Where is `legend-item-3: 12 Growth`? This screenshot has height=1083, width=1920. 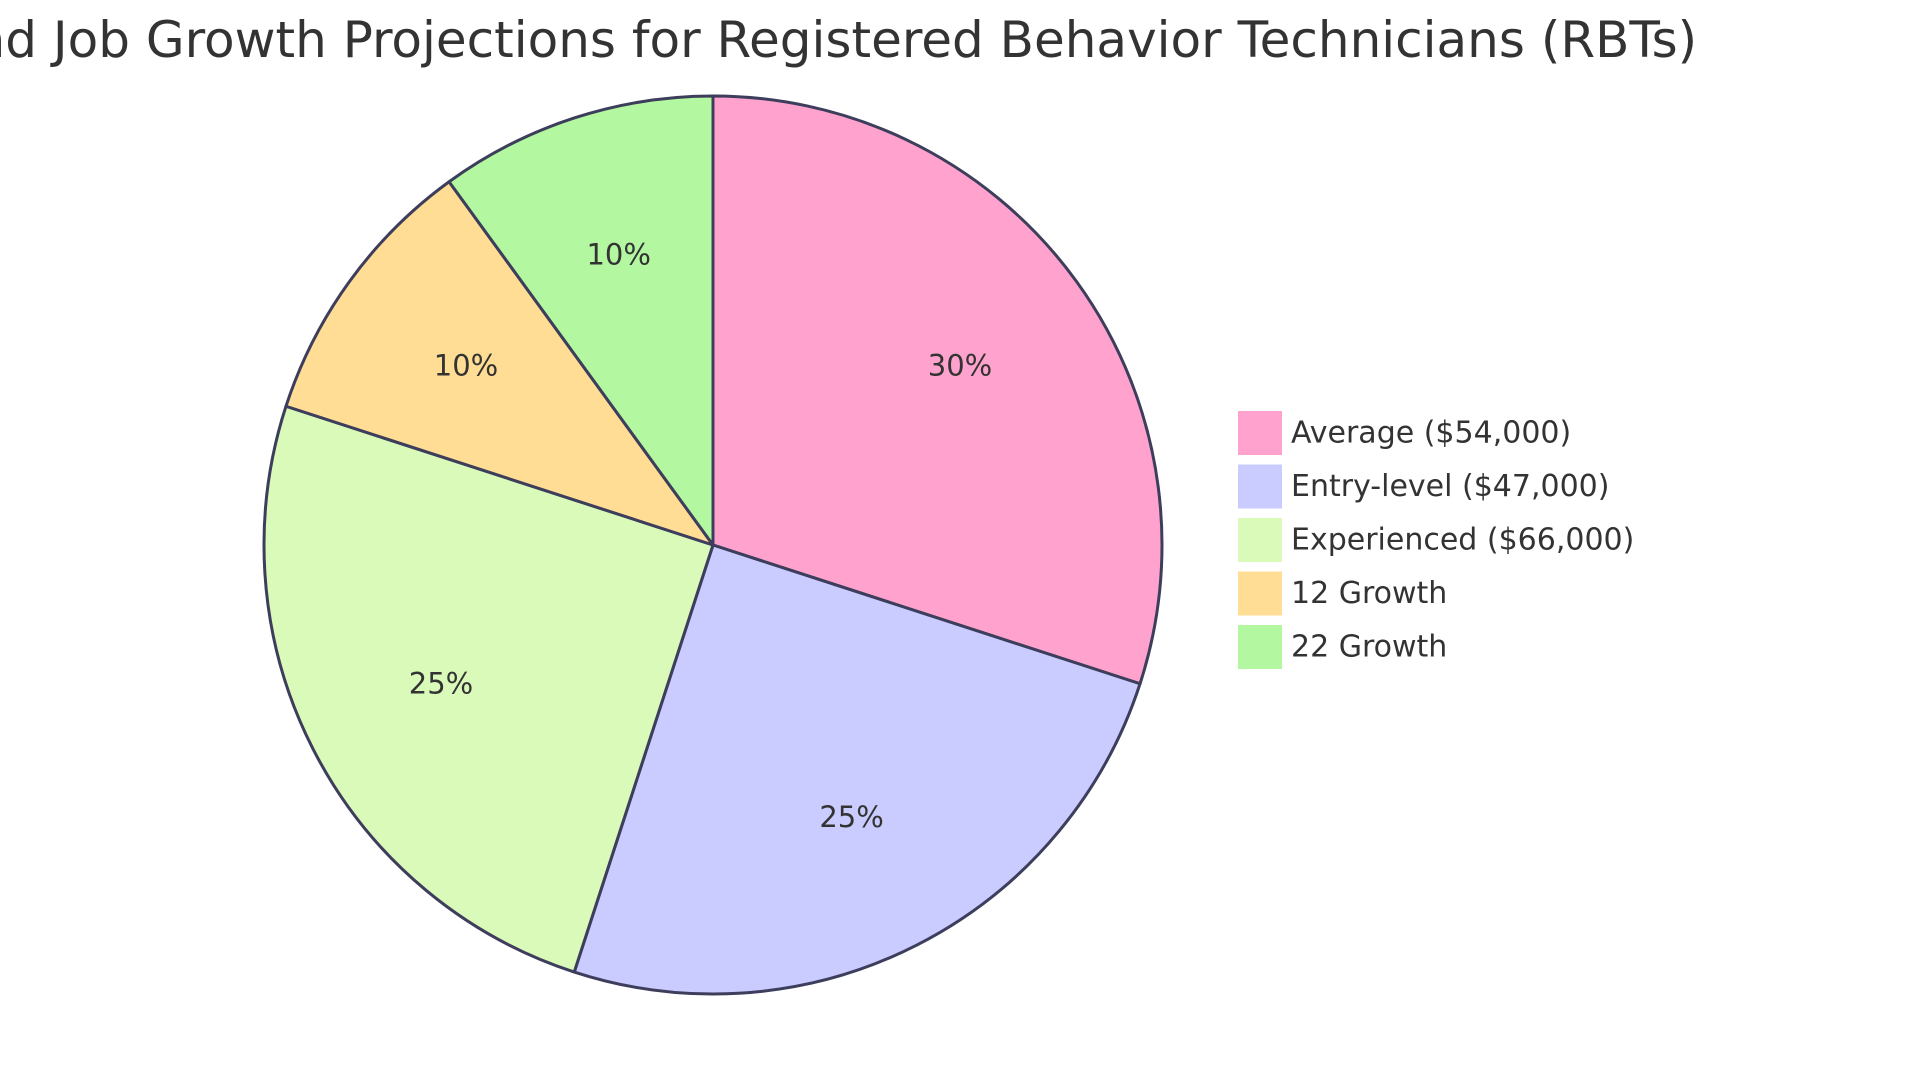 legend-item-3: 12 Growth is located at coordinates (1341, 593).